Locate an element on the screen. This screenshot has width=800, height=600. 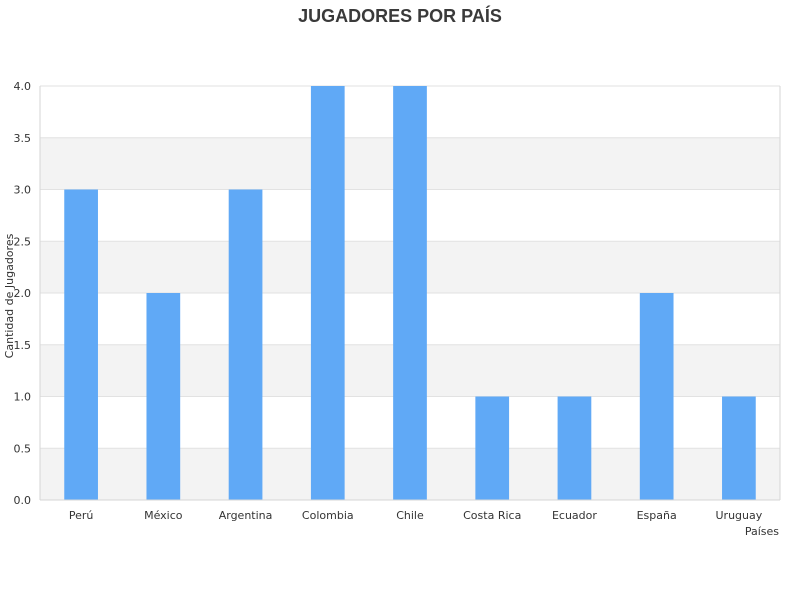
x-tick-label: Argentina is located at coordinates (246, 515).